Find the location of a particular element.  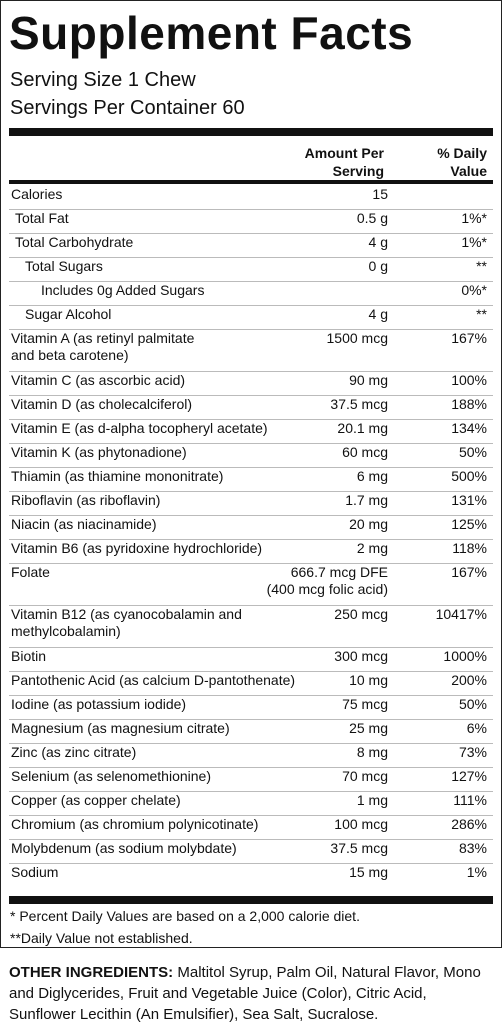

nutrient-daily-value: 1000% is located at coordinates (465, 656).